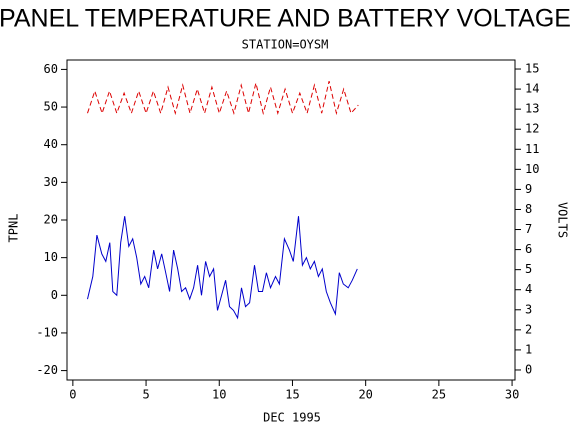 The width and height of the screenshot is (570, 430). I want to click on x-tick-label: 0, so click(72, 395).